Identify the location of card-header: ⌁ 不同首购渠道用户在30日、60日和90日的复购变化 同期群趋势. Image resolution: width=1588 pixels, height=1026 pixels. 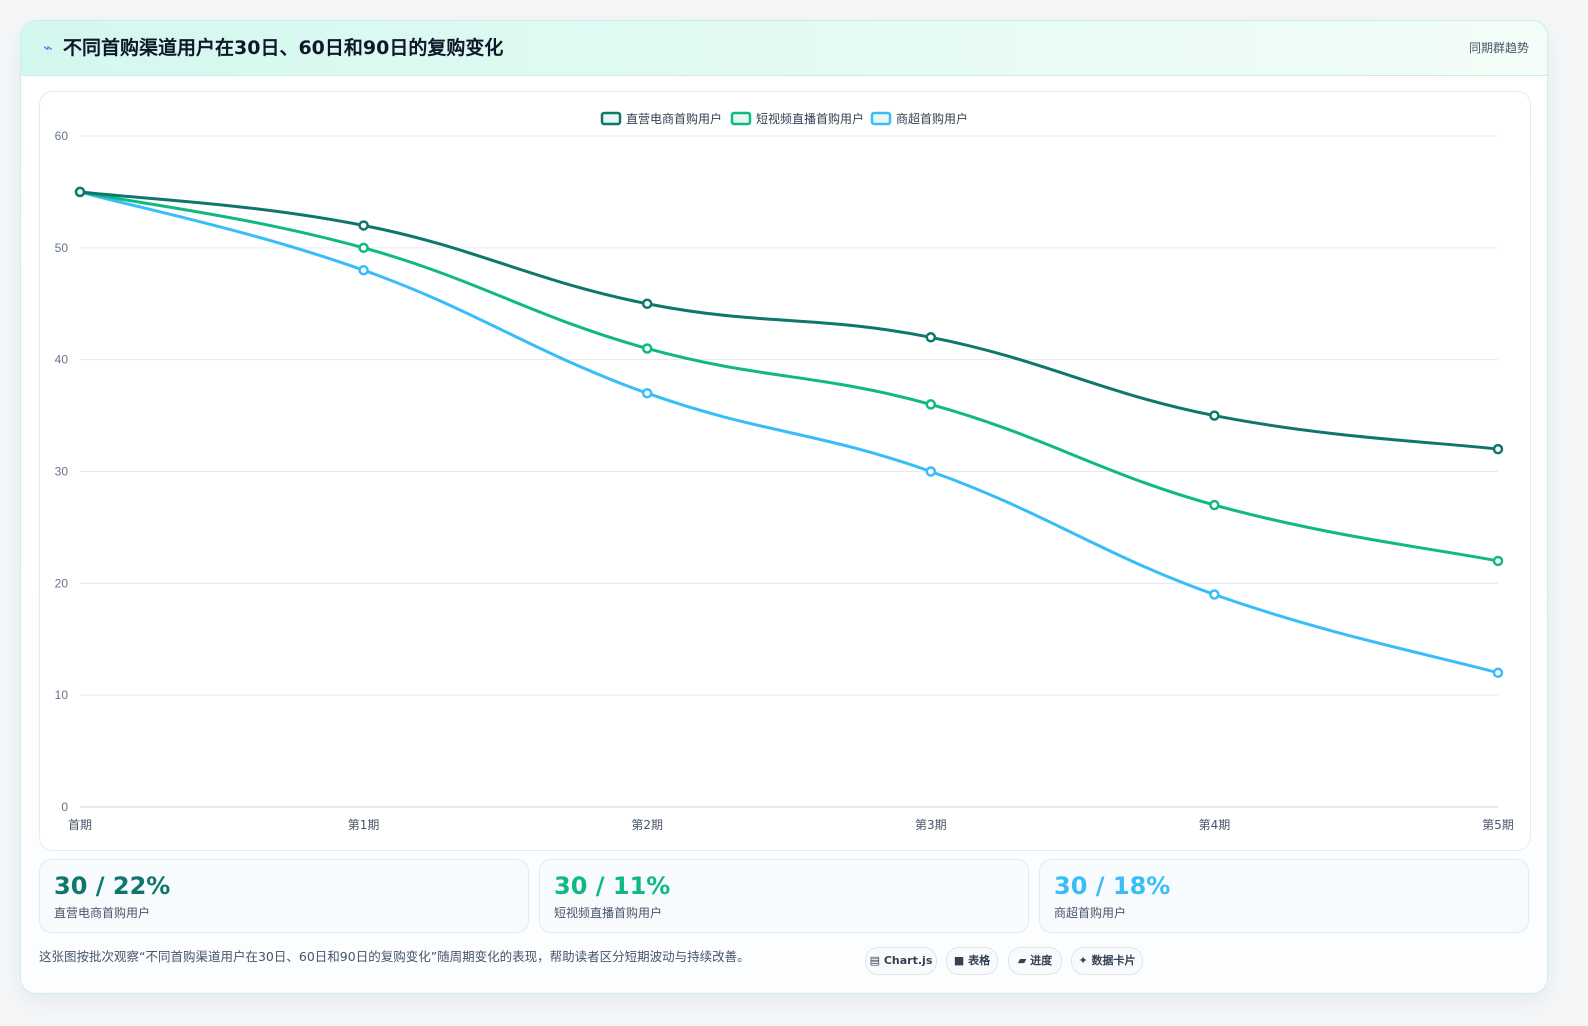
(784, 48).